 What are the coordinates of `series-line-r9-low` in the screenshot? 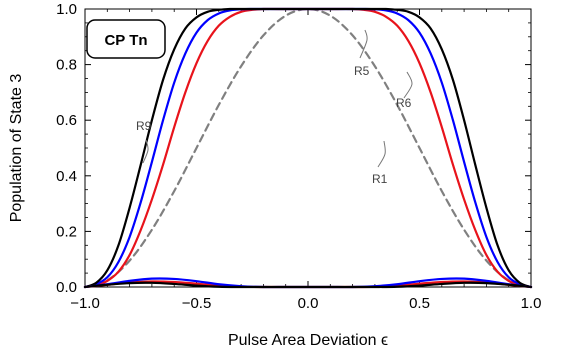 It's located at (308, 285).